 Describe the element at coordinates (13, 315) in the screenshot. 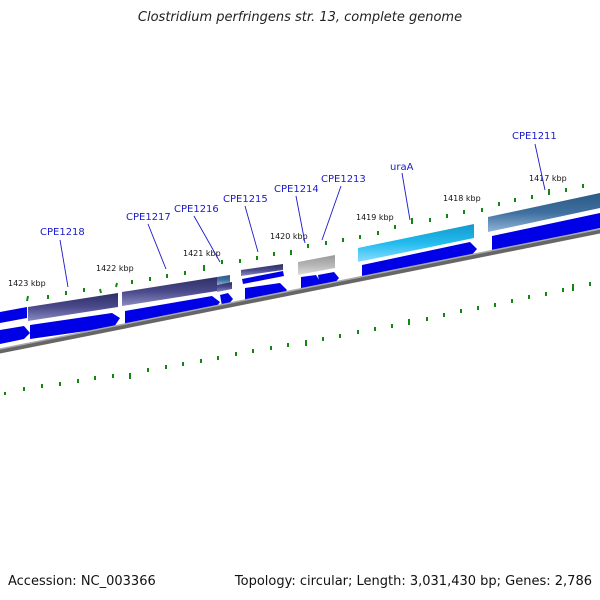

I see `feature-bar-left-edge` at that location.